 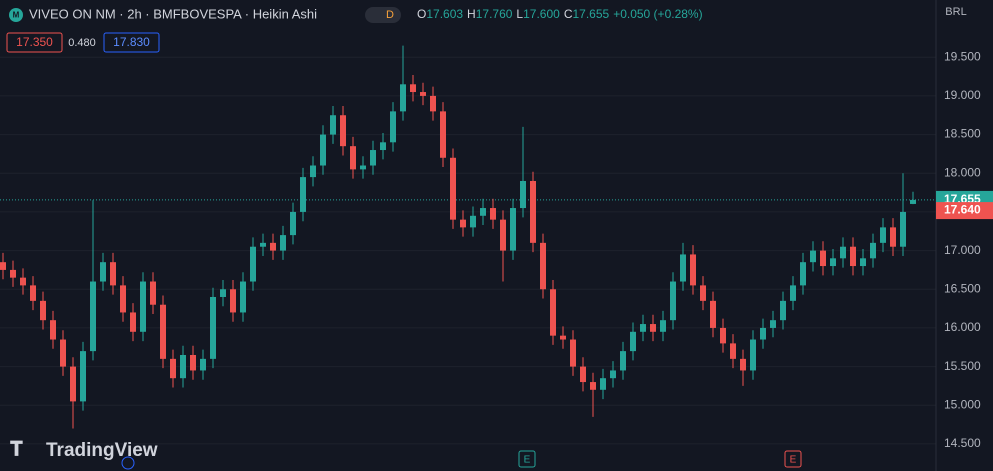 What do you see at coordinates (962, 209) in the screenshot?
I see `second-price-label: 17.640` at bounding box center [962, 209].